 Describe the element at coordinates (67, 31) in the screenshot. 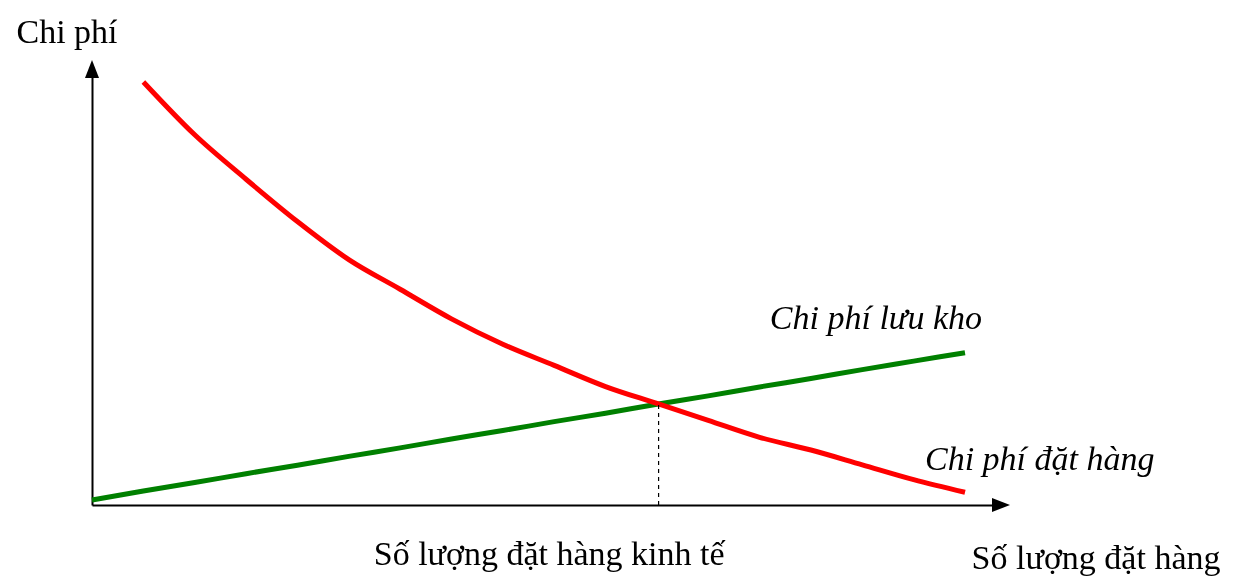

I see `y-axis-title: Chi phí` at that location.